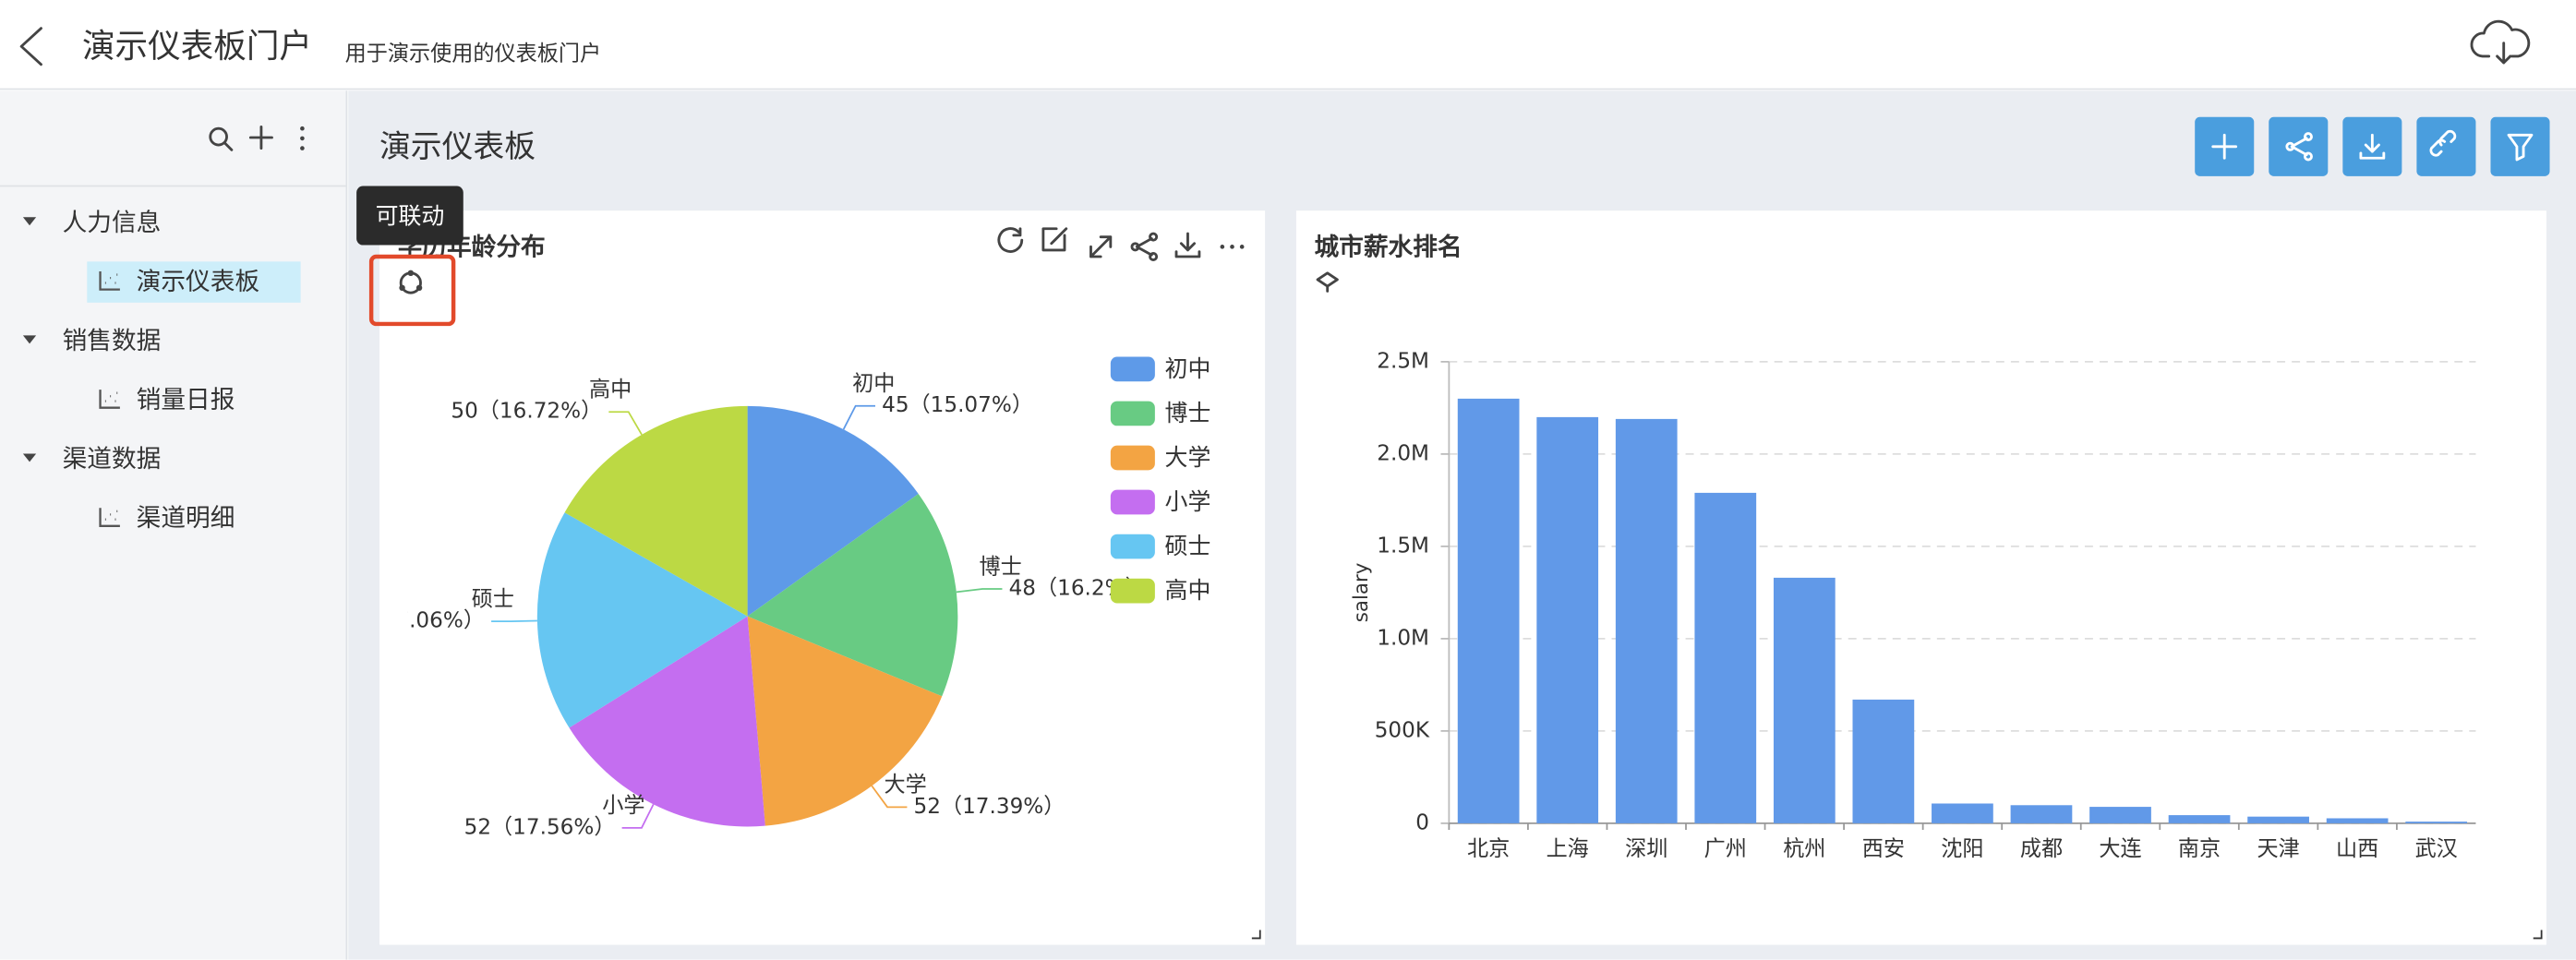 The width and height of the screenshot is (2576, 960). What do you see at coordinates (1188, 590) in the screenshot?
I see `legend-label: 高中` at bounding box center [1188, 590].